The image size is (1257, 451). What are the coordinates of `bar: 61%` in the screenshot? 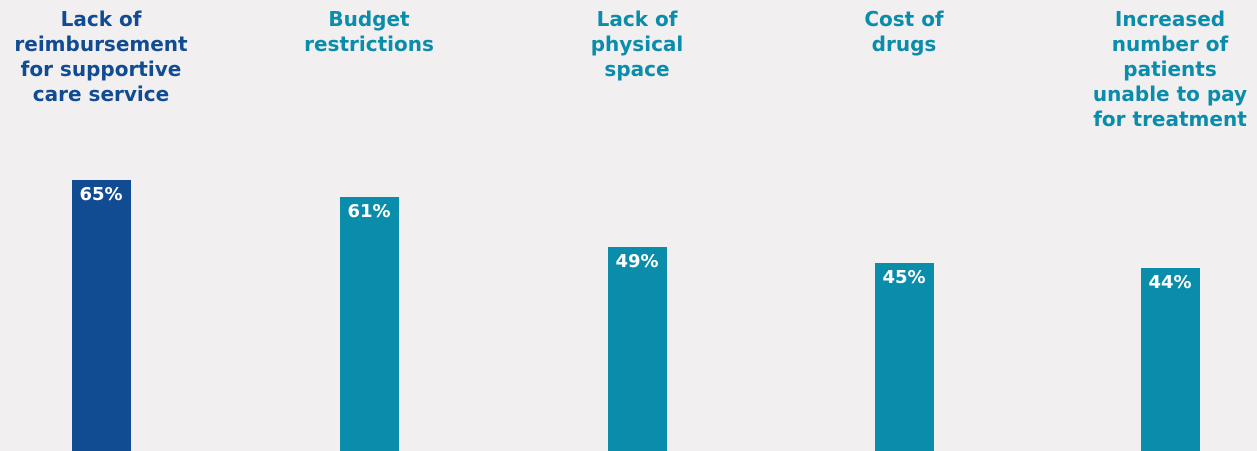 It's located at (369, 324).